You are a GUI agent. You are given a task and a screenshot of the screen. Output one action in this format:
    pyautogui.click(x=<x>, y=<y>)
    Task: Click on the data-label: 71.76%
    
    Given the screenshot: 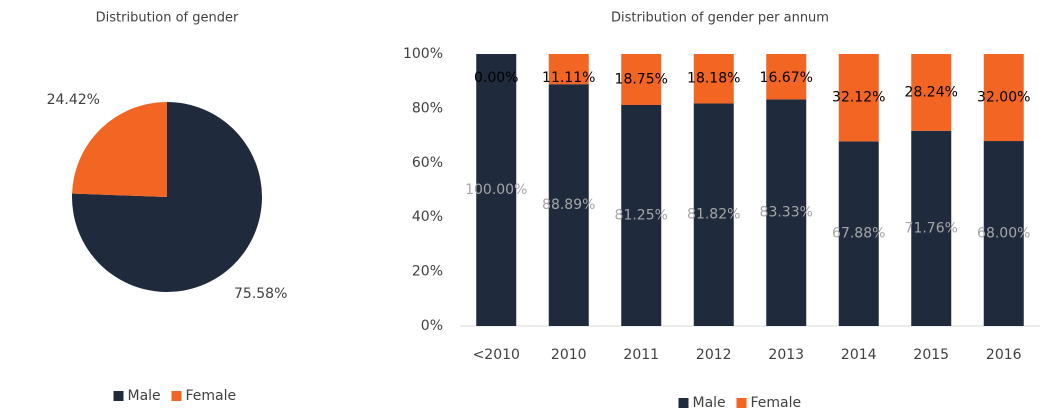 What is the action you would take?
    pyautogui.click(x=931, y=228)
    